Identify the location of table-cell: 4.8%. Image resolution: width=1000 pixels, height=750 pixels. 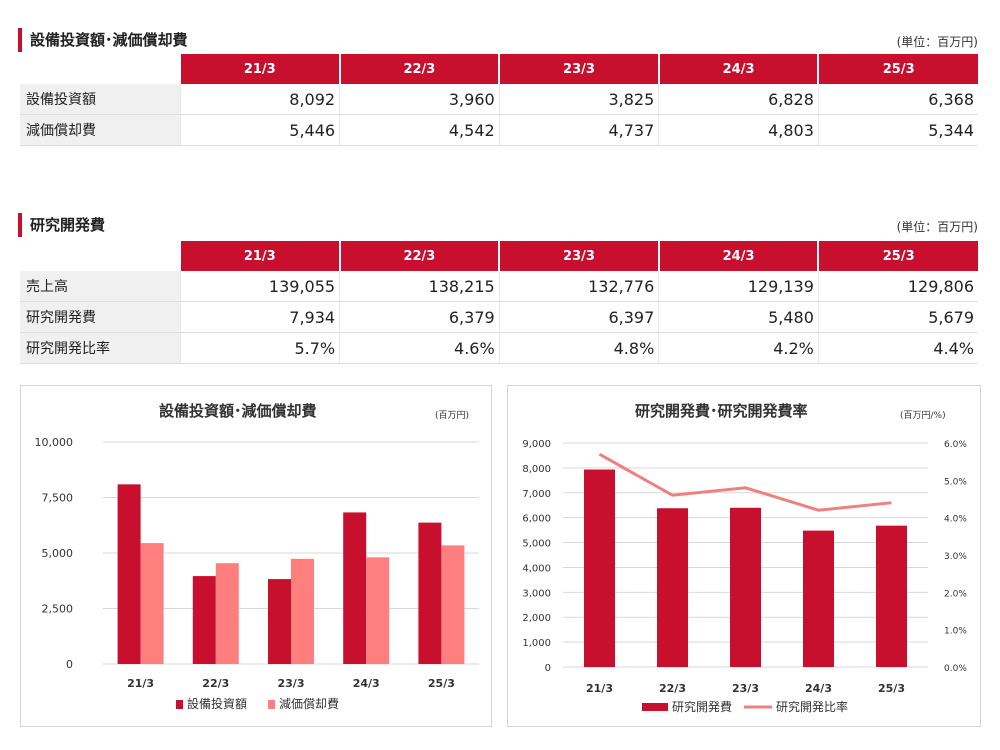
(578, 348).